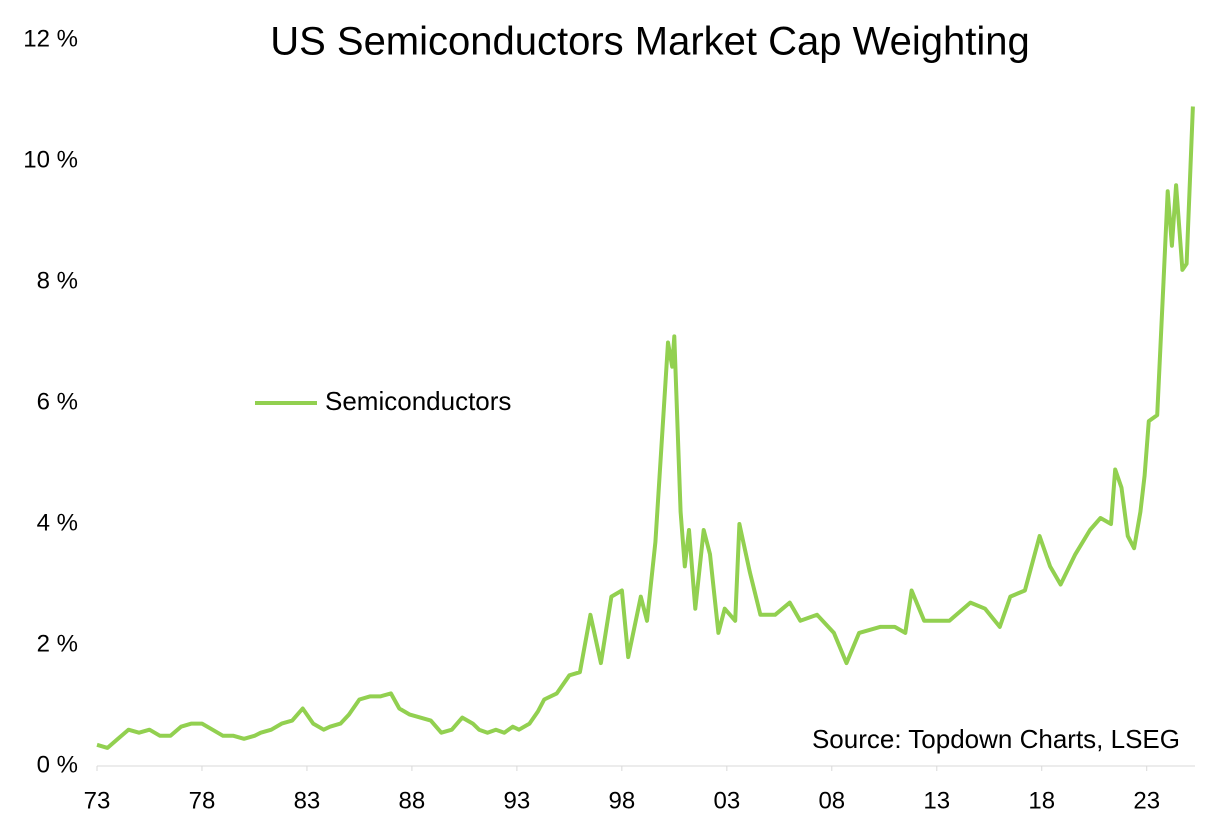 The width and height of the screenshot is (1217, 827). I want to click on x-tick-label: 03, so click(726, 800).